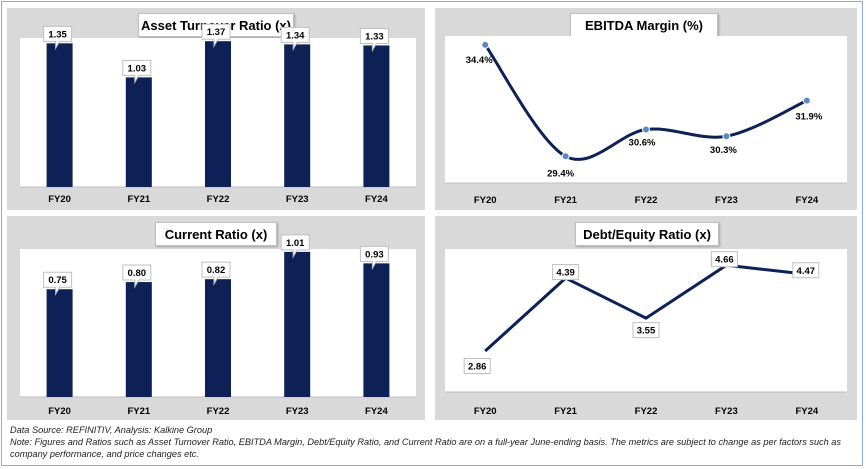  I want to click on data-label-text: 0.93, so click(374, 254).